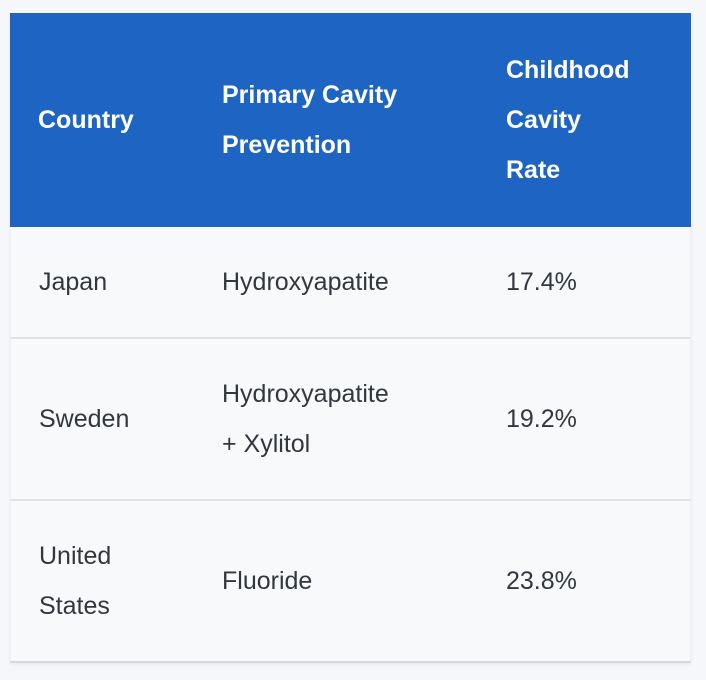 The image size is (706, 680). What do you see at coordinates (336, 418) in the screenshot?
I see `cell-prevention: Hydroxyapatite + Xylitol` at bounding box center [336, 418].